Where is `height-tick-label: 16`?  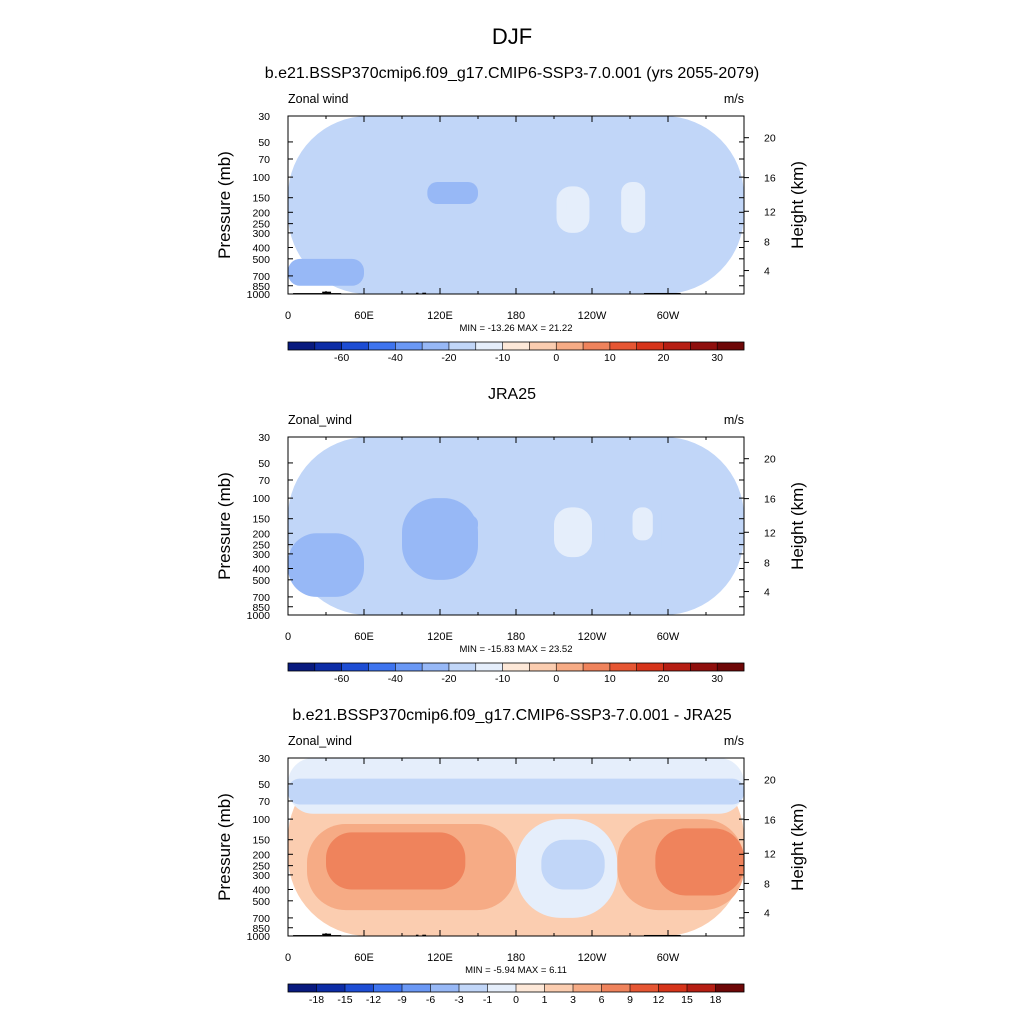
height-tick-label: 16 is located at coordinates (770, 821).